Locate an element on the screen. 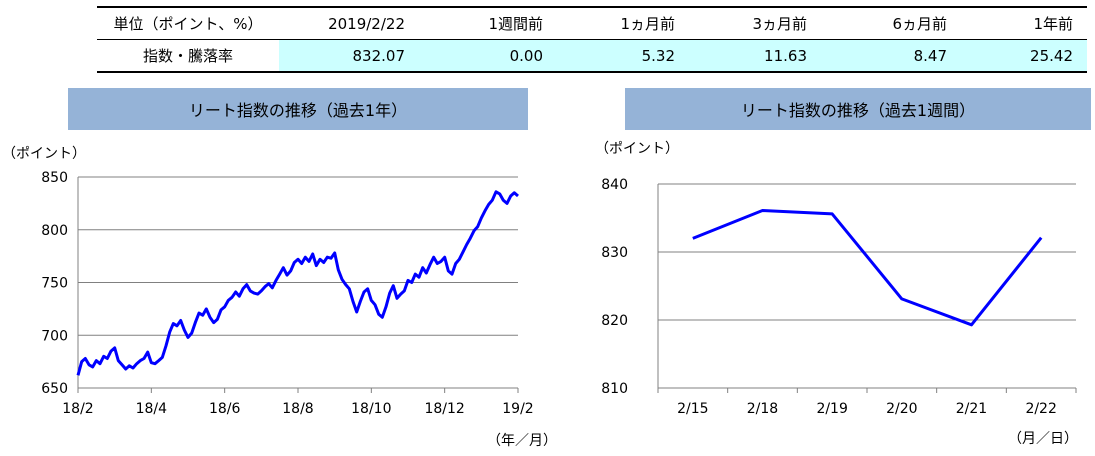 Image resolution: width=1095 pixels, height=456 pixels. chart1-xtick-label: 18/4 is located at coordinates (152, 409).